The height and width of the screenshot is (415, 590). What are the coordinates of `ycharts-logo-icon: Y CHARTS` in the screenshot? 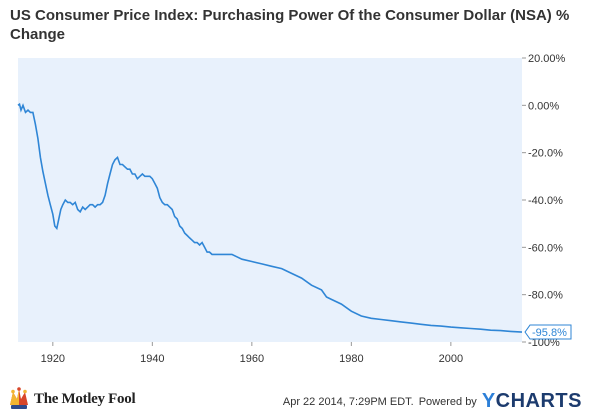 It's located at (532, 401).